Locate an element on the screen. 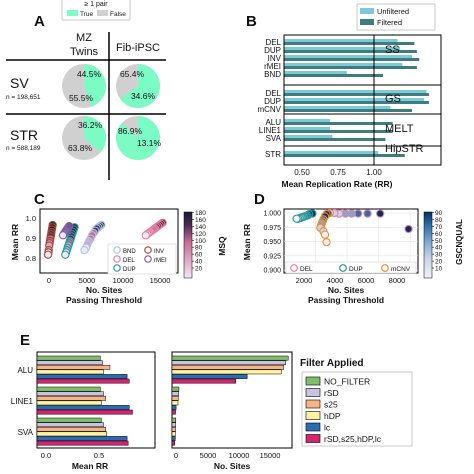  legend-true: True is located at coordinates (87, 14).